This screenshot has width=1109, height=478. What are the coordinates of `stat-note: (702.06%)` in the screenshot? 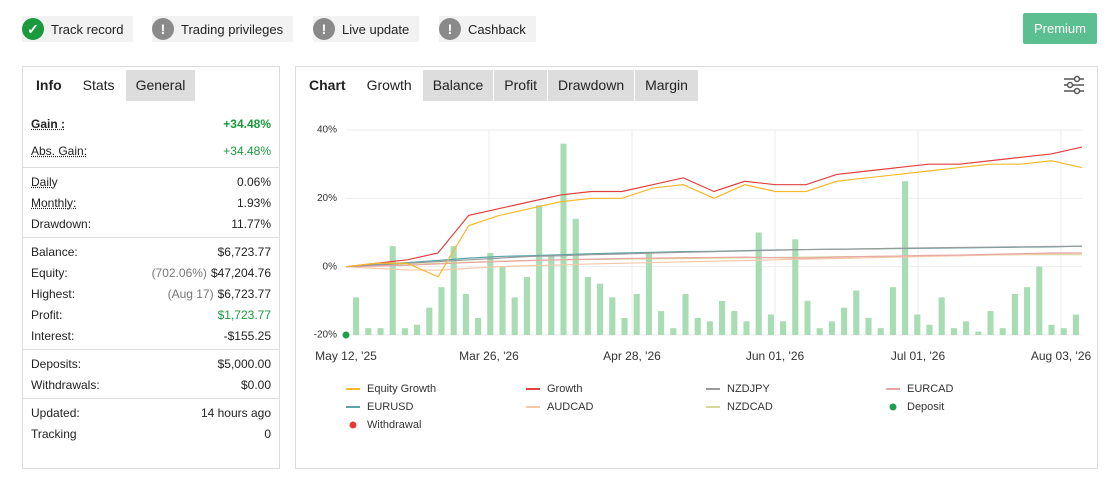 It's located at (179, 272).